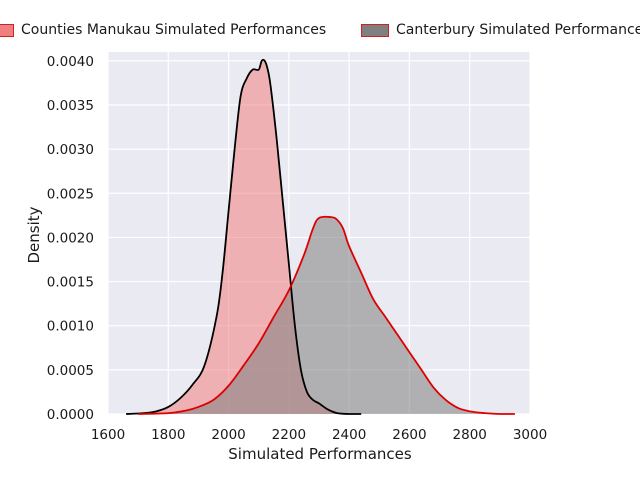 This screenshot has width=640, height=480. What do you see at coordinates (108, 435) in the screenshot?
I see `x-tick-label: 1600` at bounding box center [108, 435].